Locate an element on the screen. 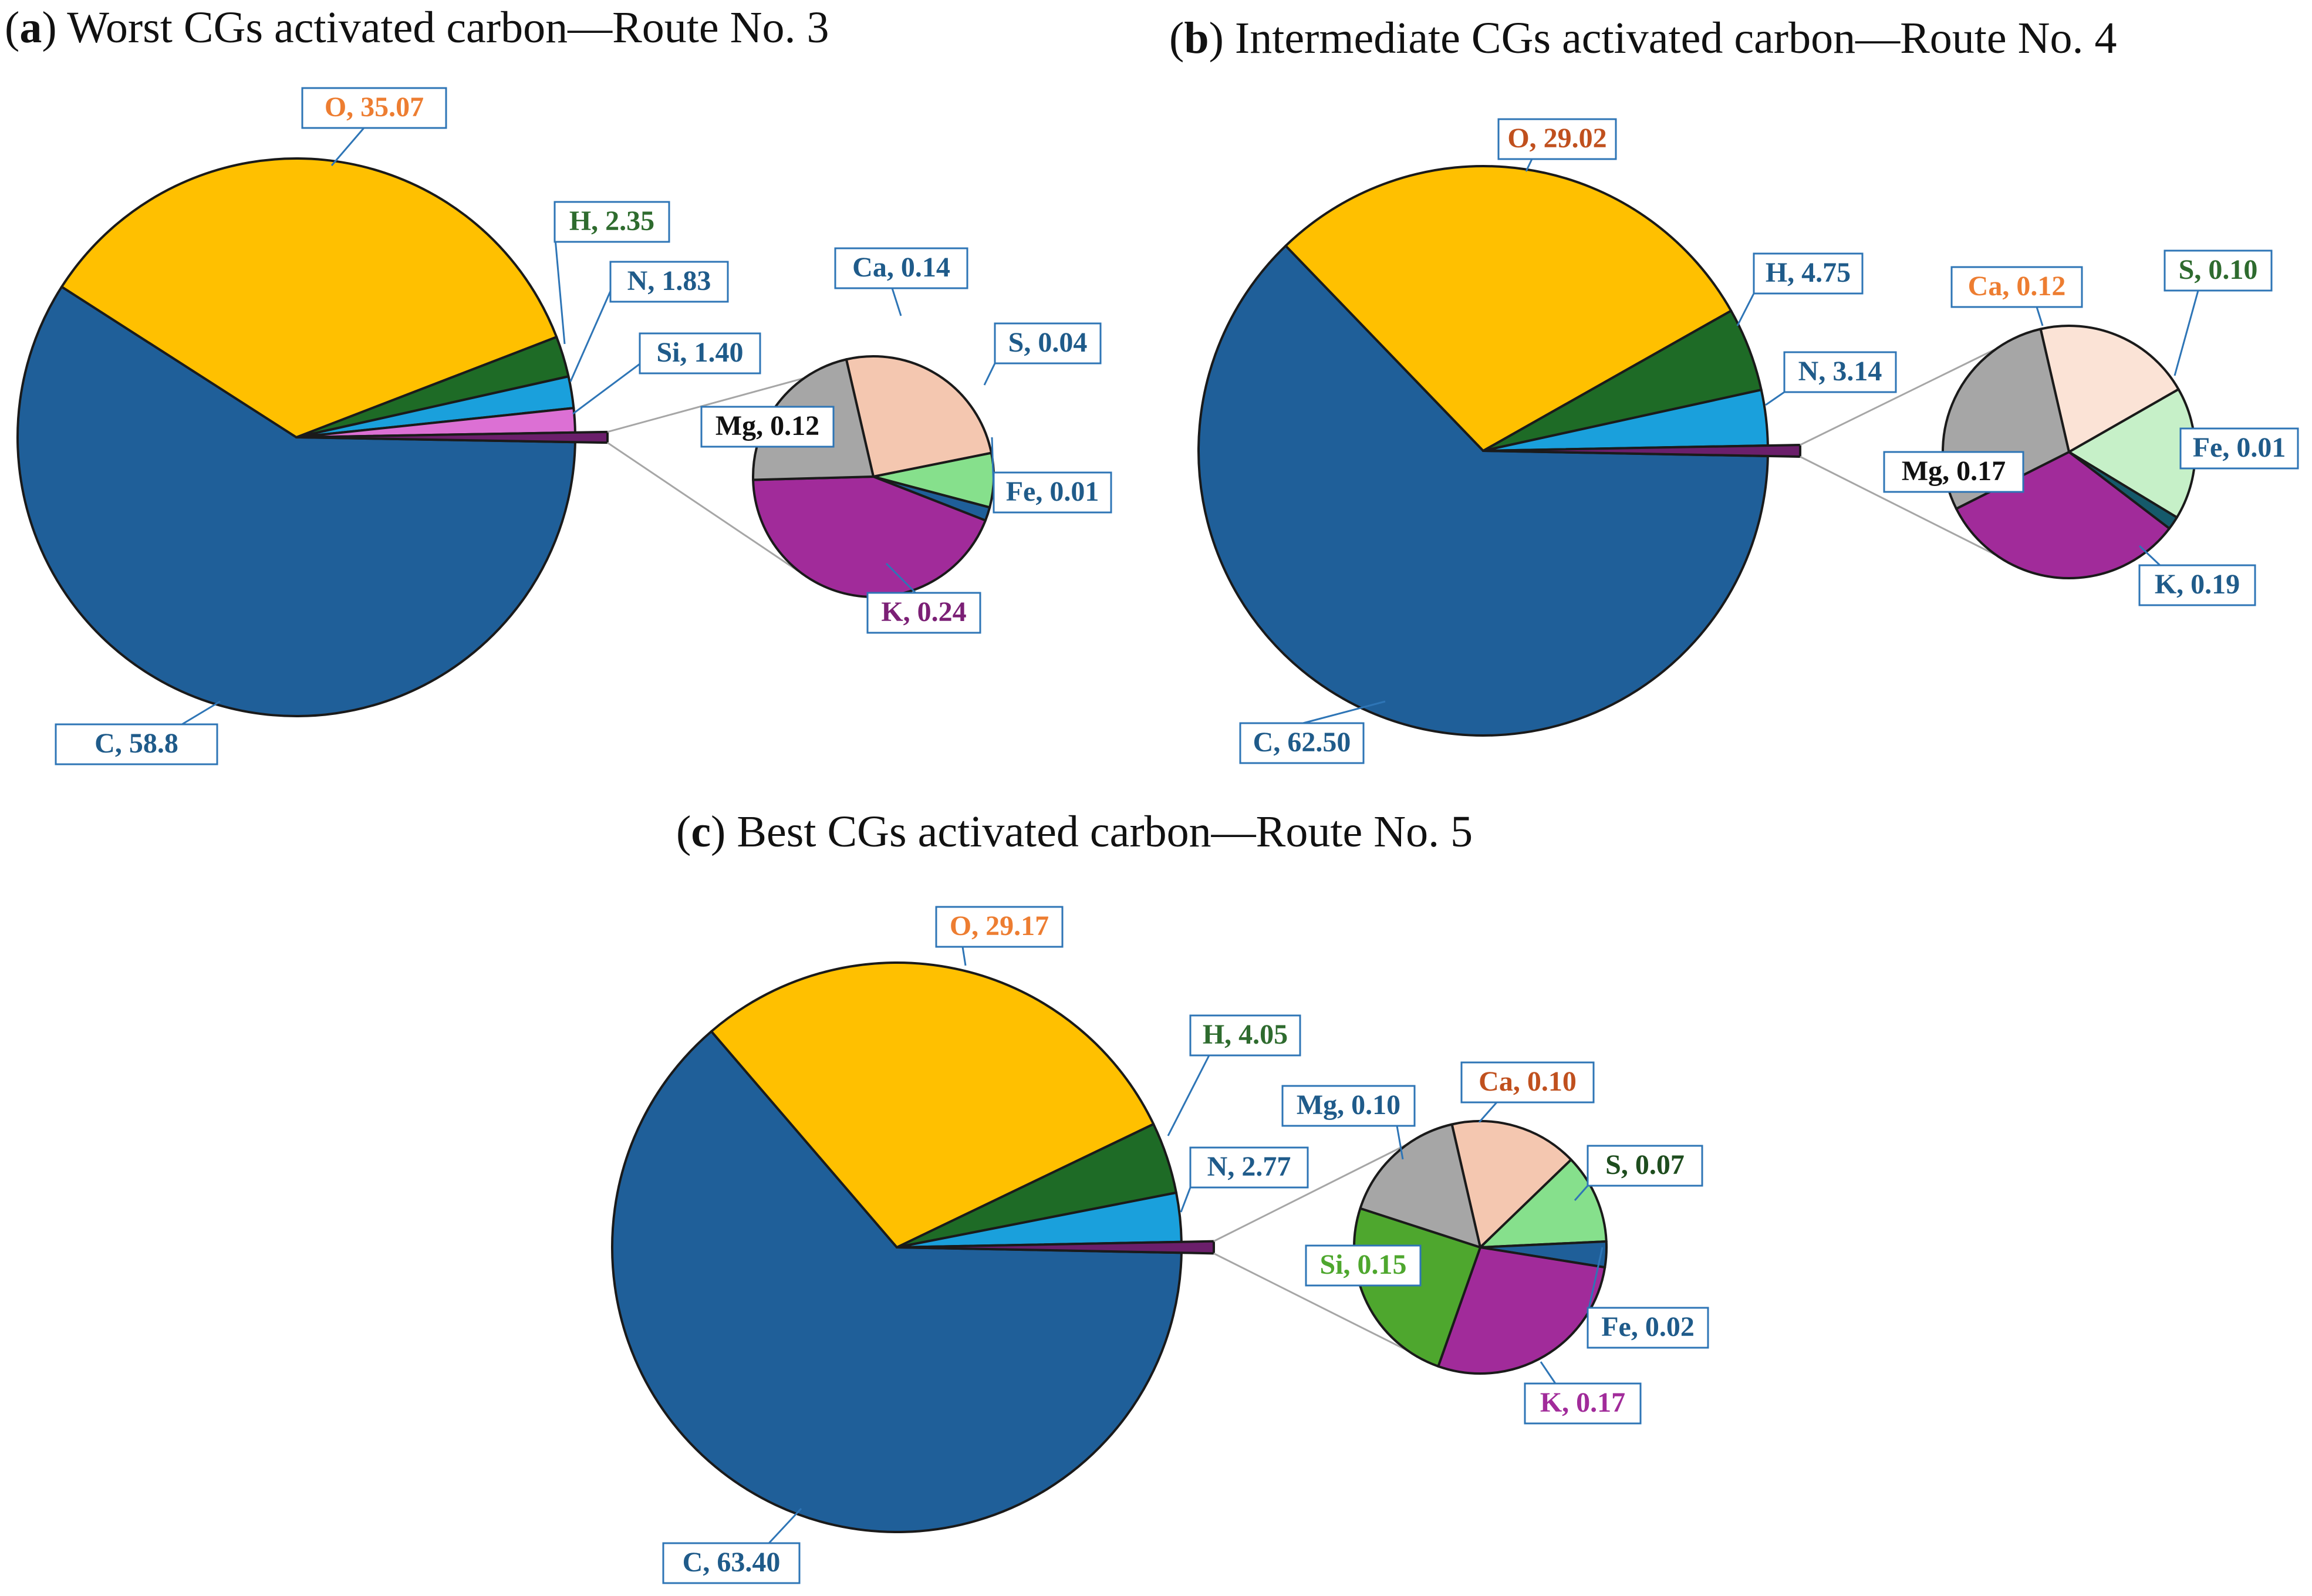  panel-a-sub-ca-leader-line is located at coordinates (896, 302).